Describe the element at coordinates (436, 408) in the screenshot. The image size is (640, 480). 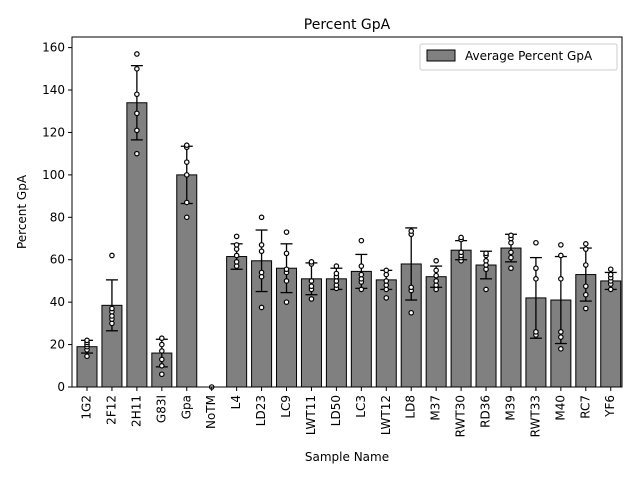
I see `x-tick-label-M37: M37` at that location.